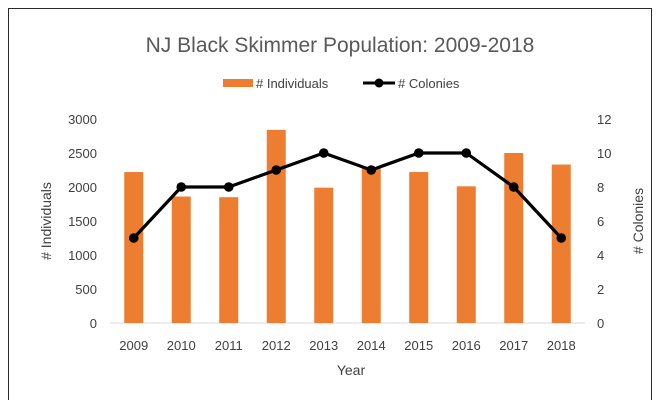 Image resolution: width=659 pixels, height=401 pixels. What do you see at coordinates (181, 345) in the screenshot?
I see `x-tick-label: 2010` at bounding box center [181, 345].